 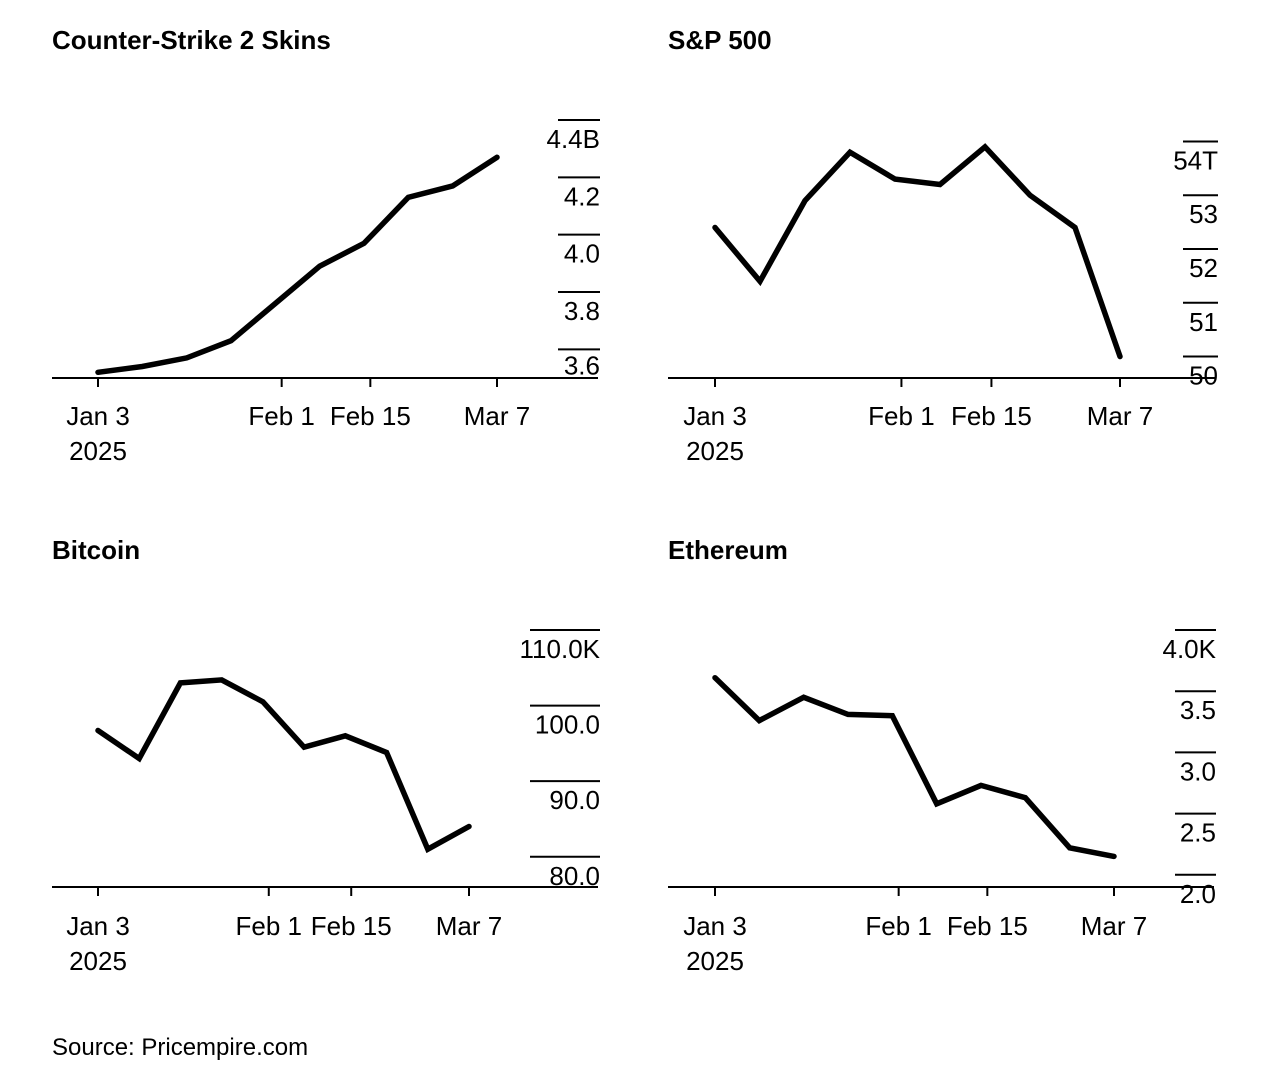 I want to click on bitcoin-ytick-label: 100.0, so click(x=567, y=725).